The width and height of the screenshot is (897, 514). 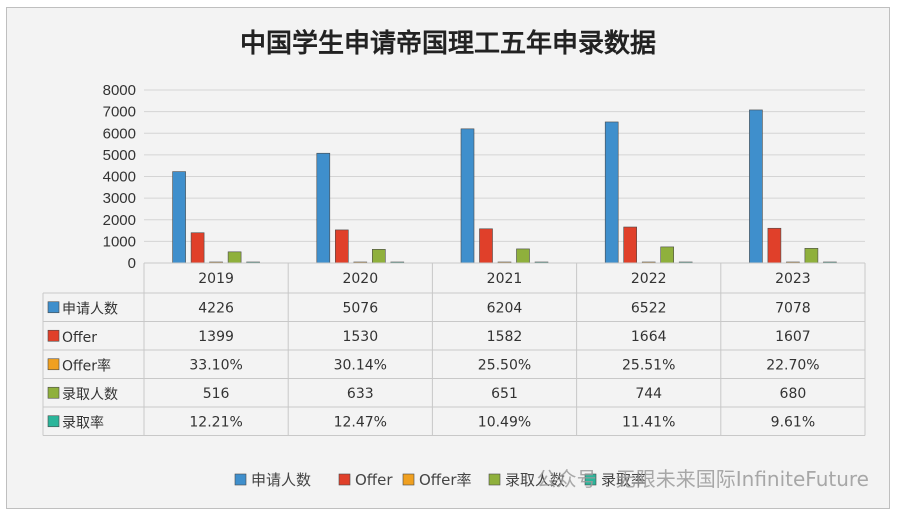 What do you see at coordinates (215, 365) in the screenshot?
I see `table-cell: 33.10%` at bounding box center [215, 365].